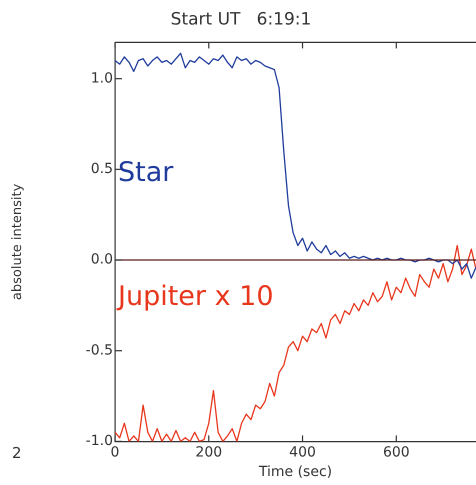 The image size is (476, 485). I want to click on x-tick-label: 400, so click(302, 452).